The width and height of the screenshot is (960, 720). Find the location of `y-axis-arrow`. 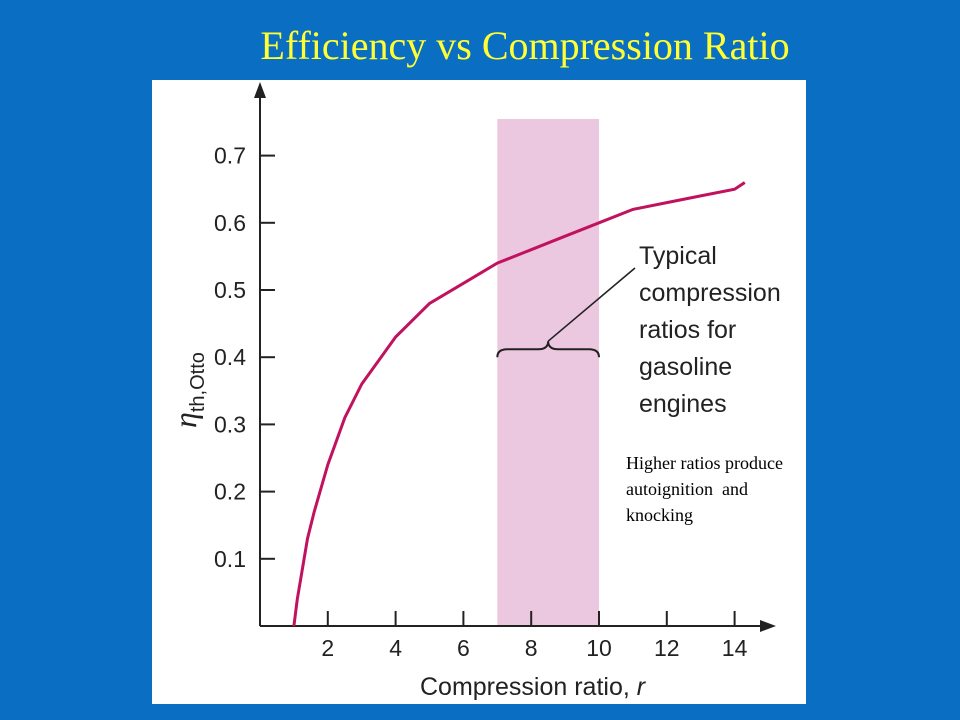

y-axis-arrow is located at coordinates (260, 90).